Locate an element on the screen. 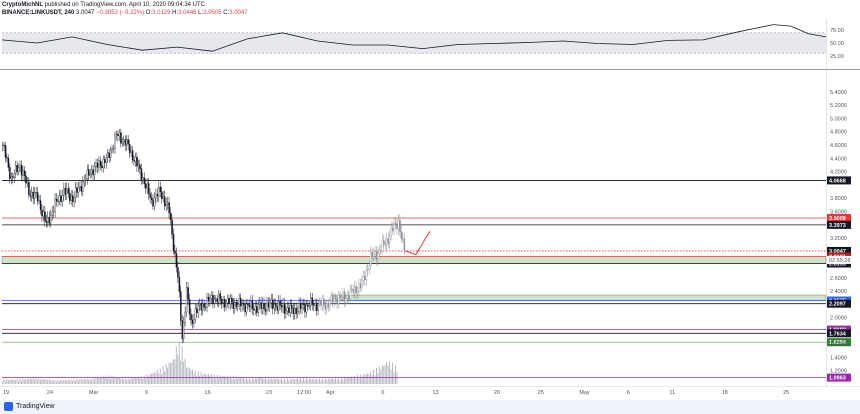  time-tick-label: May is located at coordinates (584, 393).